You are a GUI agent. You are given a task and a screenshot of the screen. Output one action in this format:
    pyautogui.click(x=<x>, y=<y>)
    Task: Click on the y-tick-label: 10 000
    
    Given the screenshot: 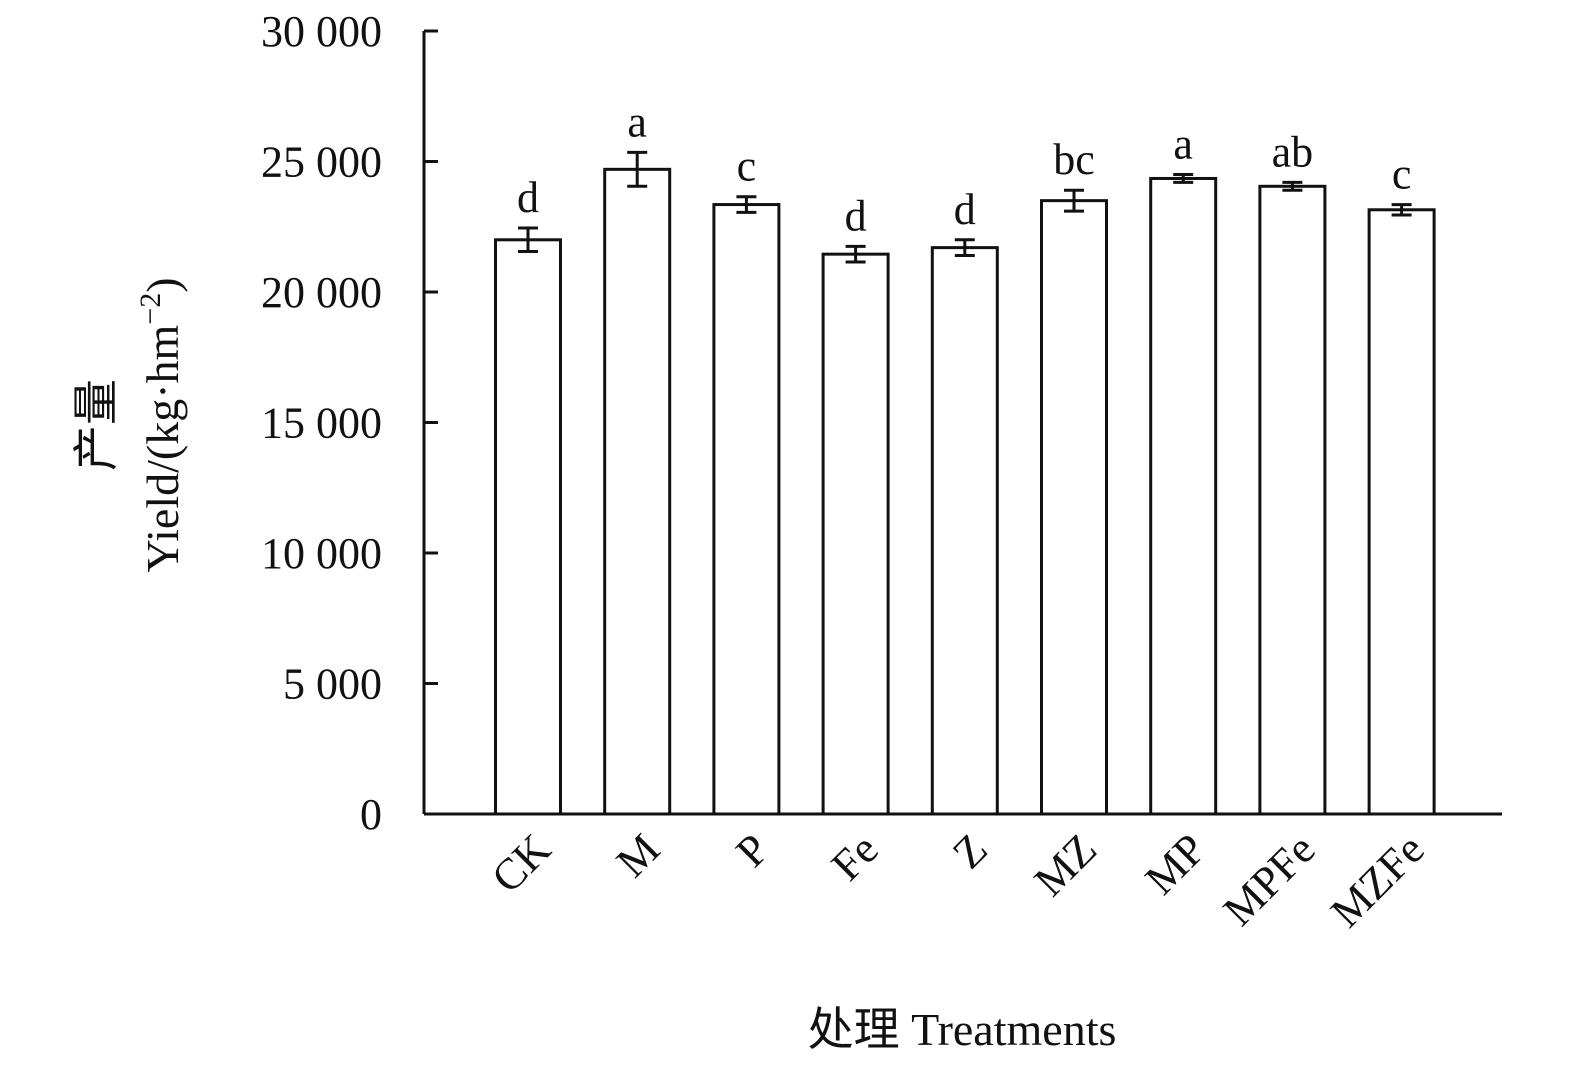 What is the action you would take?
    pyautogui.click(x=321, y=553)
    